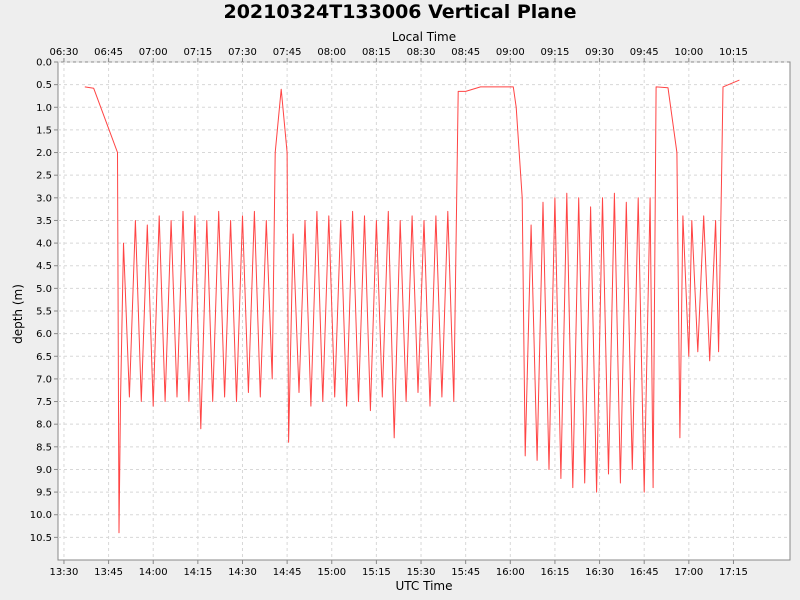 The height and width of the screenshot is (600, 800). I want to click on x2-tick-label: 08:45, so click(465, 52).